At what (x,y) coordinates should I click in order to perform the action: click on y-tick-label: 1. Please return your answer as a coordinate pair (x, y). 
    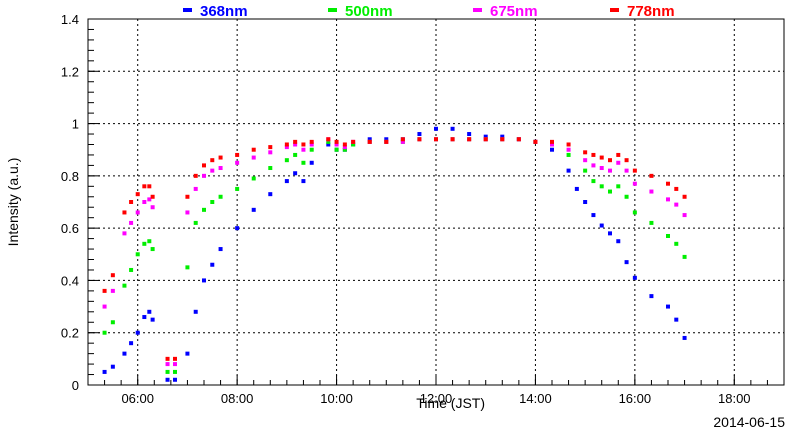
    Looking at the image, I should click on (75, 124).